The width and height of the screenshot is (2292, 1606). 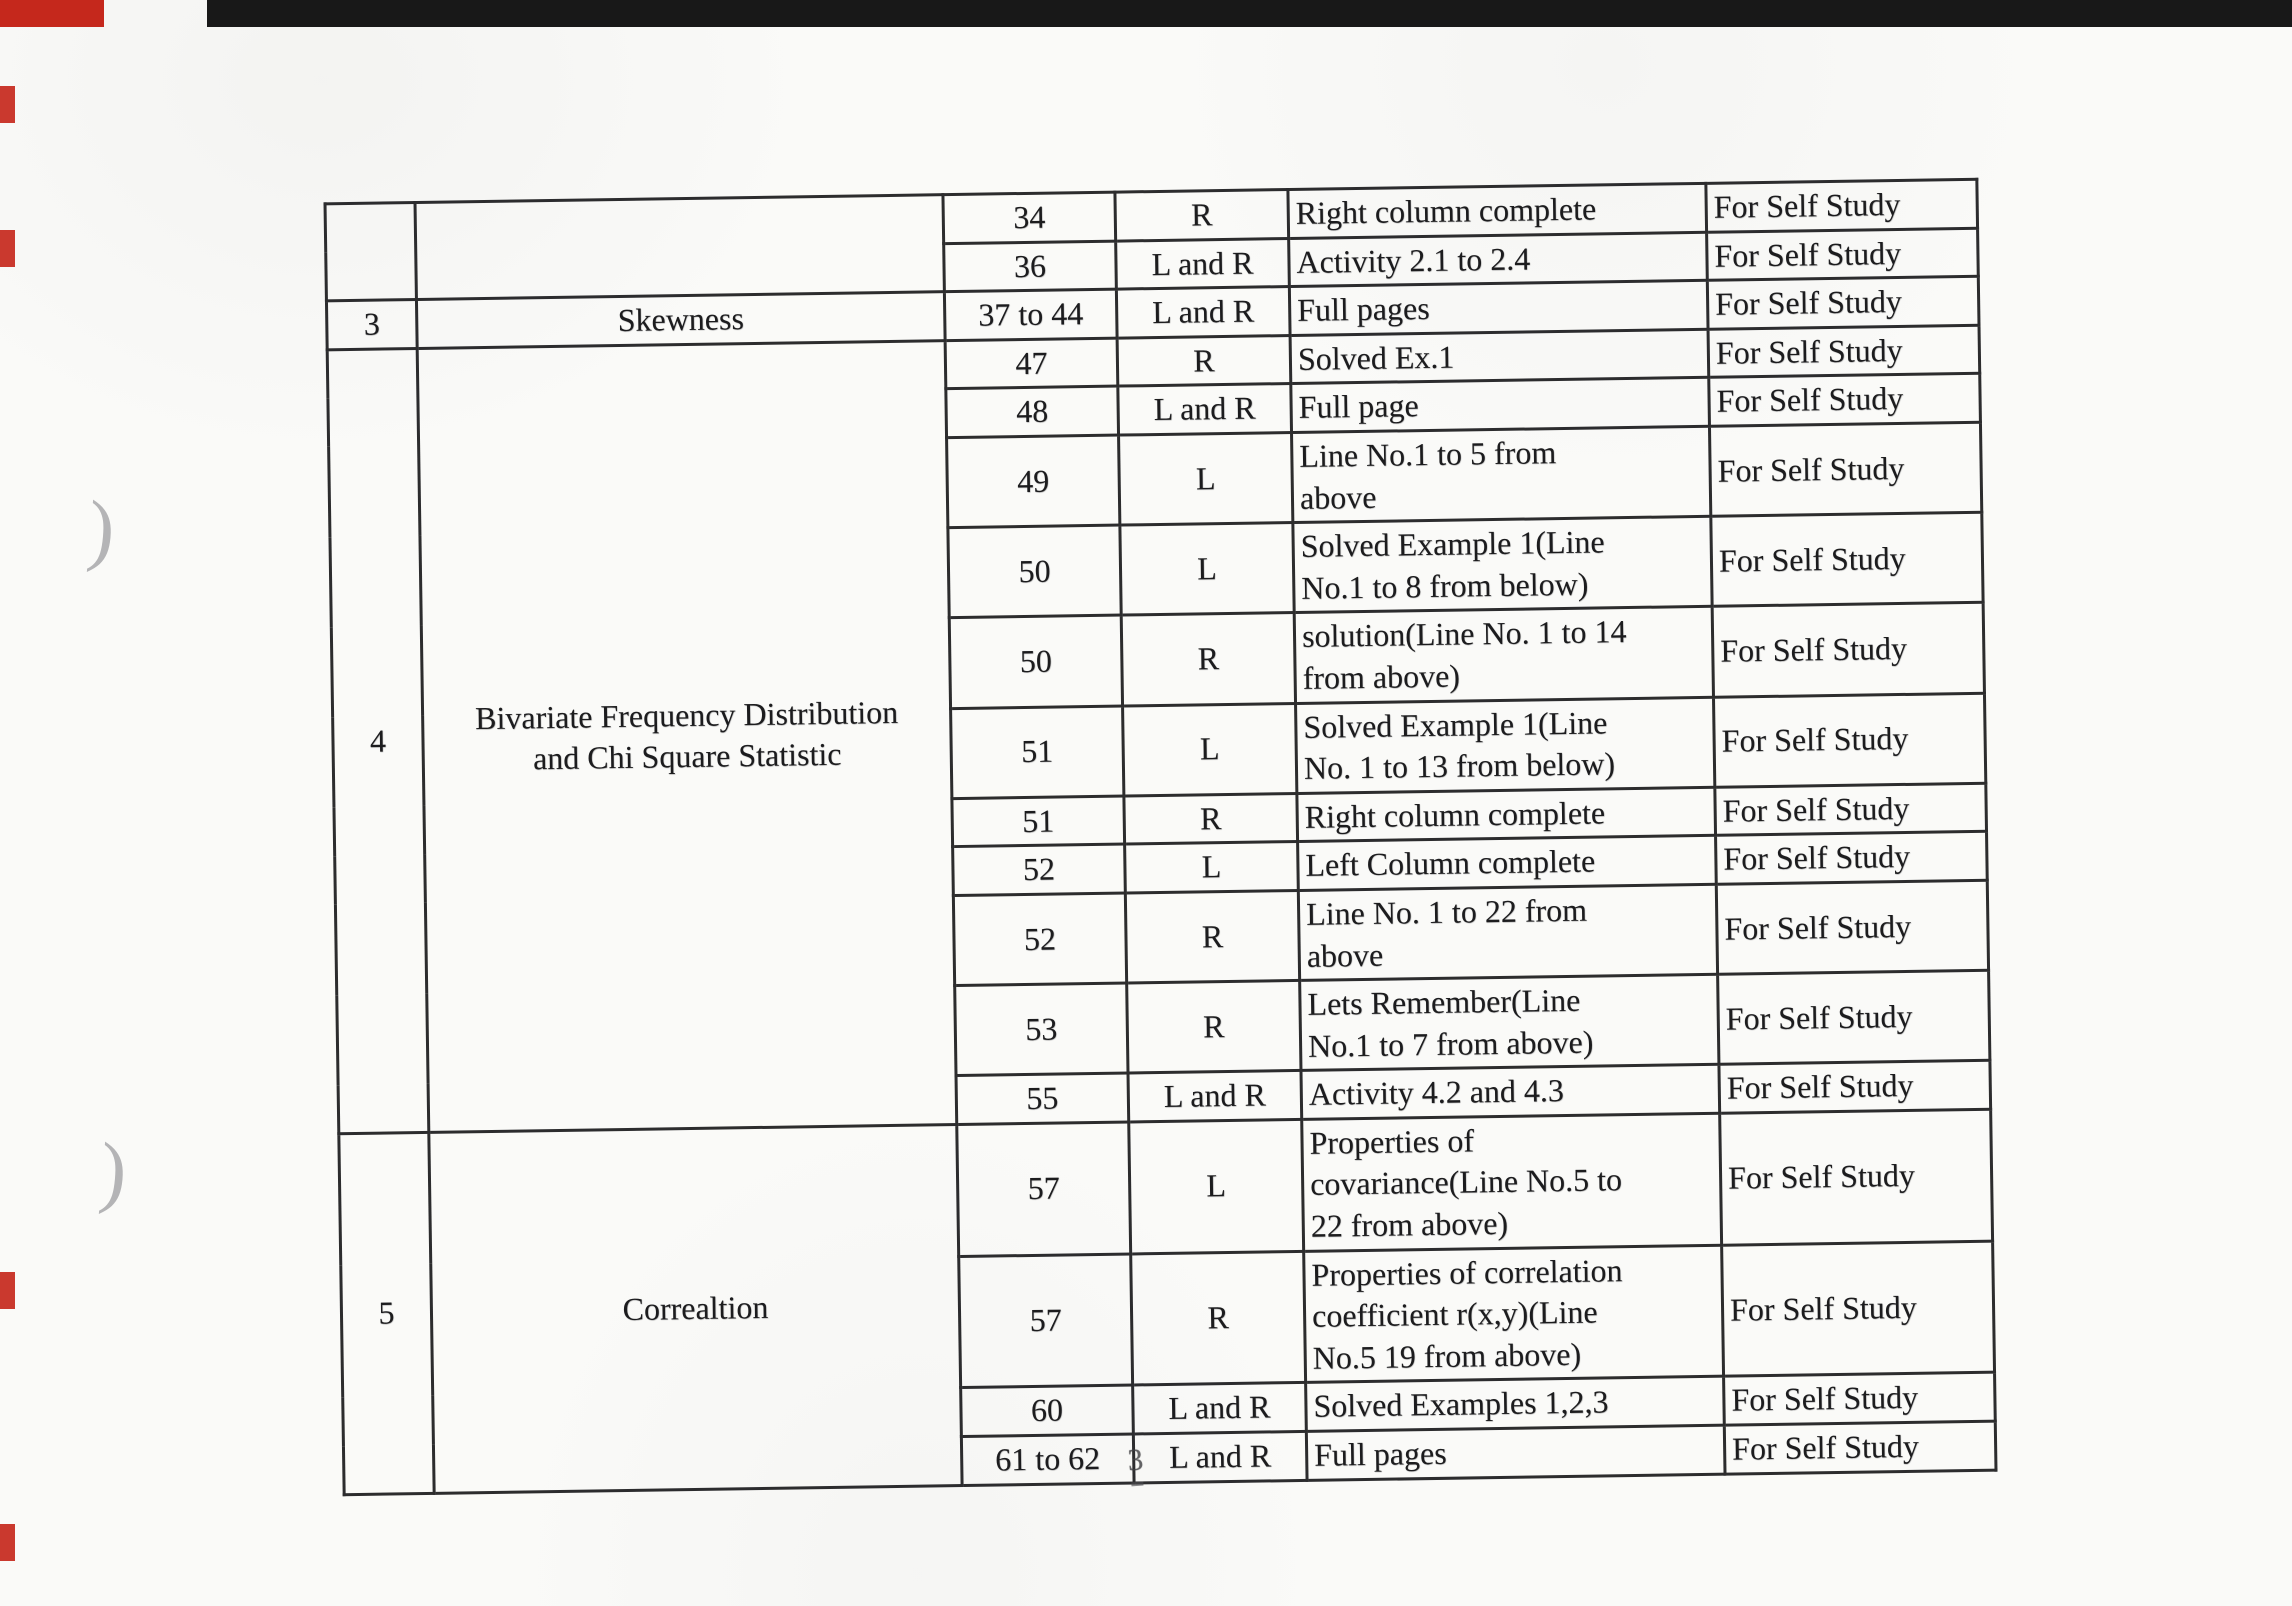 What do you see at coordinates (1249, 13) in the screenshot?
I see `scanner-edge-bar` at bounding box center [1249, 13].